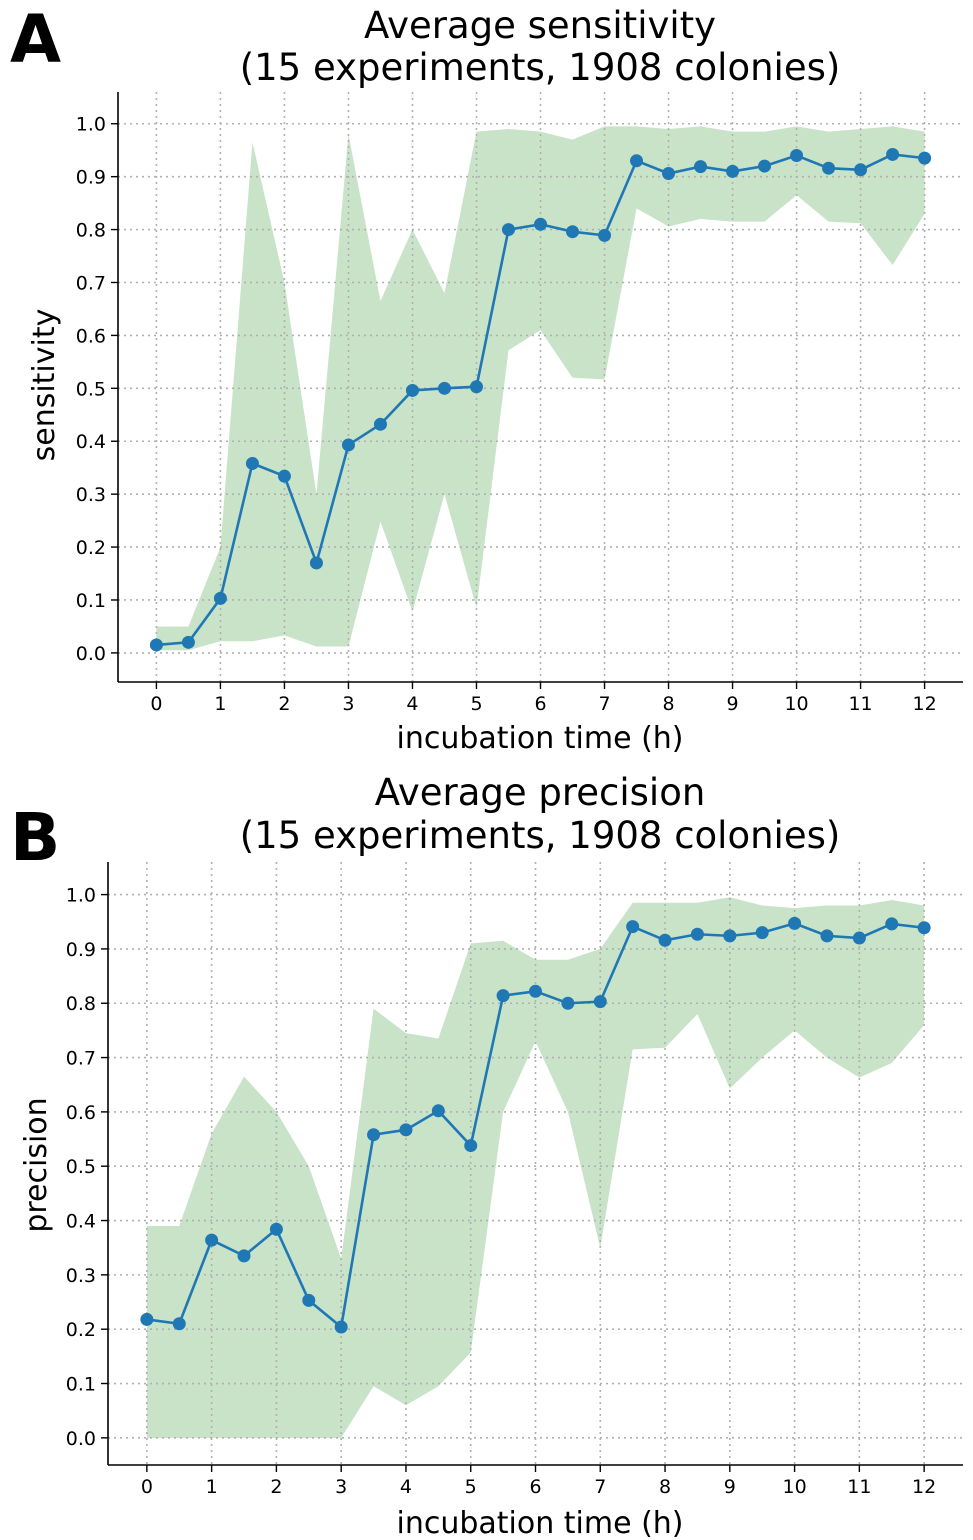  I want to click on subtitle-a: (15 experiments, 1908 colonies), so click(540, 67).